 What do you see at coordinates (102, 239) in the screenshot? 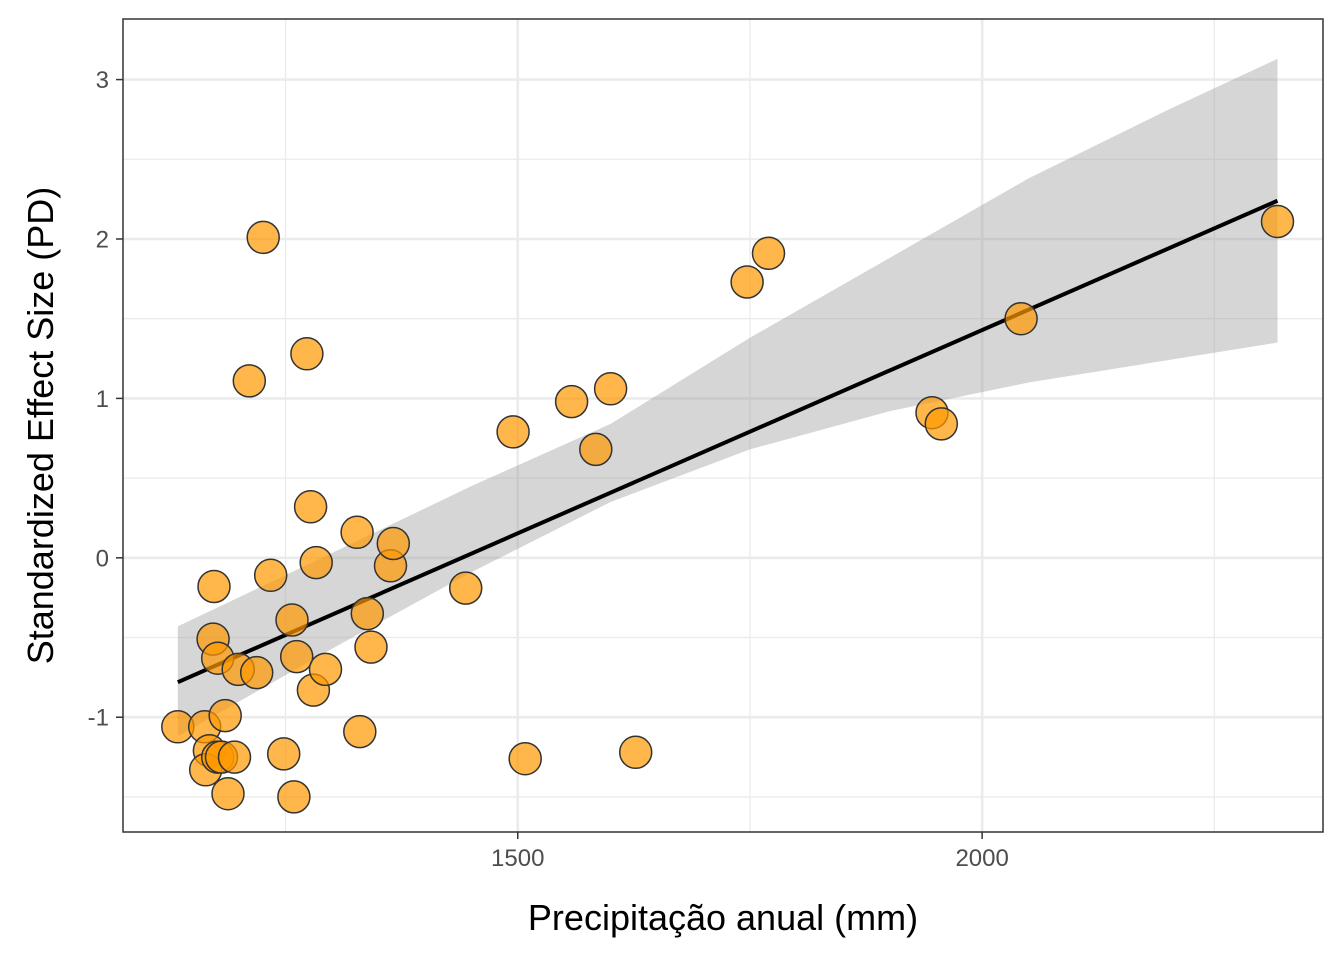
I see `y-tick-label: 2` at bounding box center [102, 239].